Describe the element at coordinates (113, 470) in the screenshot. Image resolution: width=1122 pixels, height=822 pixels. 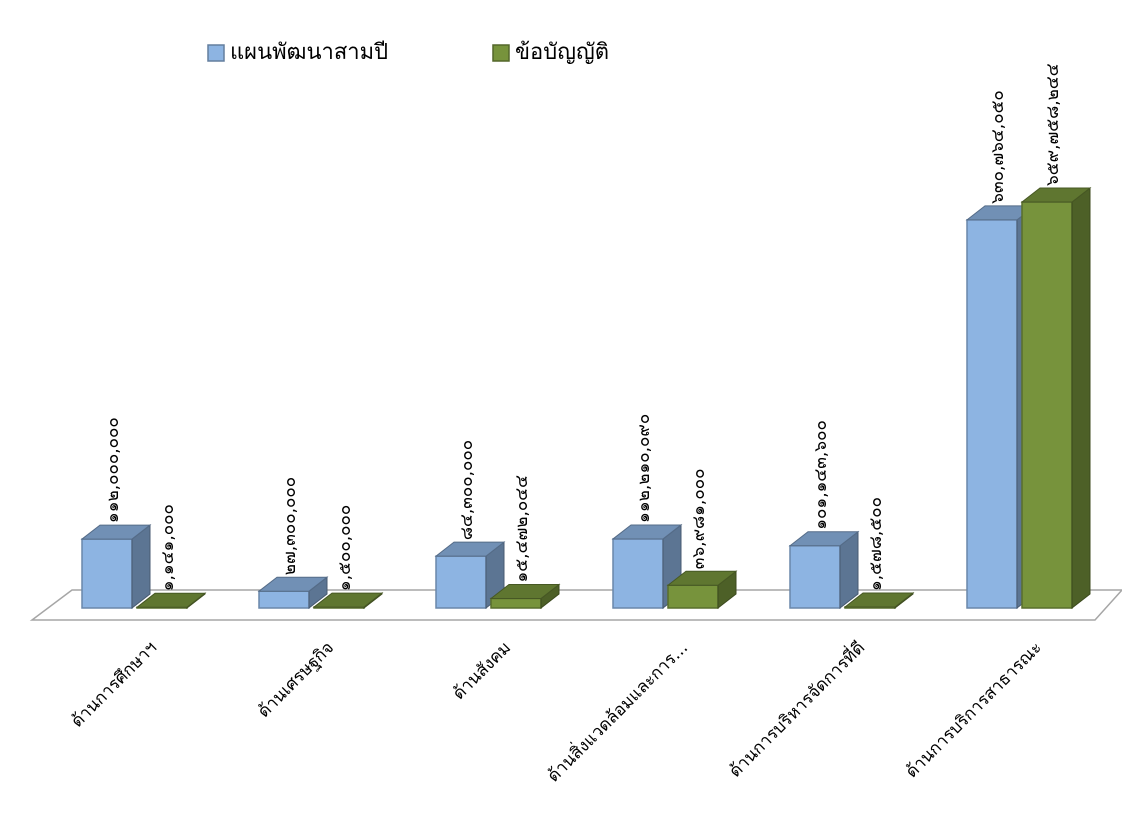
I see `value-label: ๑๑๒,๐๐๐,๐๐๐` at that location.